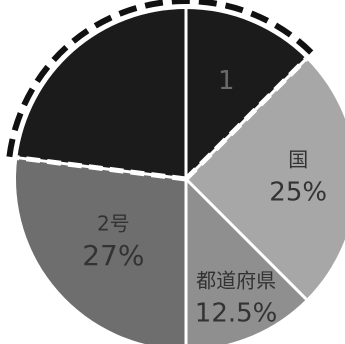 This screenshot has height=344, width=345. Describe the element at coordinates (298, 193) in the screenshot. I see `slice-value-label: 25%` at that location.